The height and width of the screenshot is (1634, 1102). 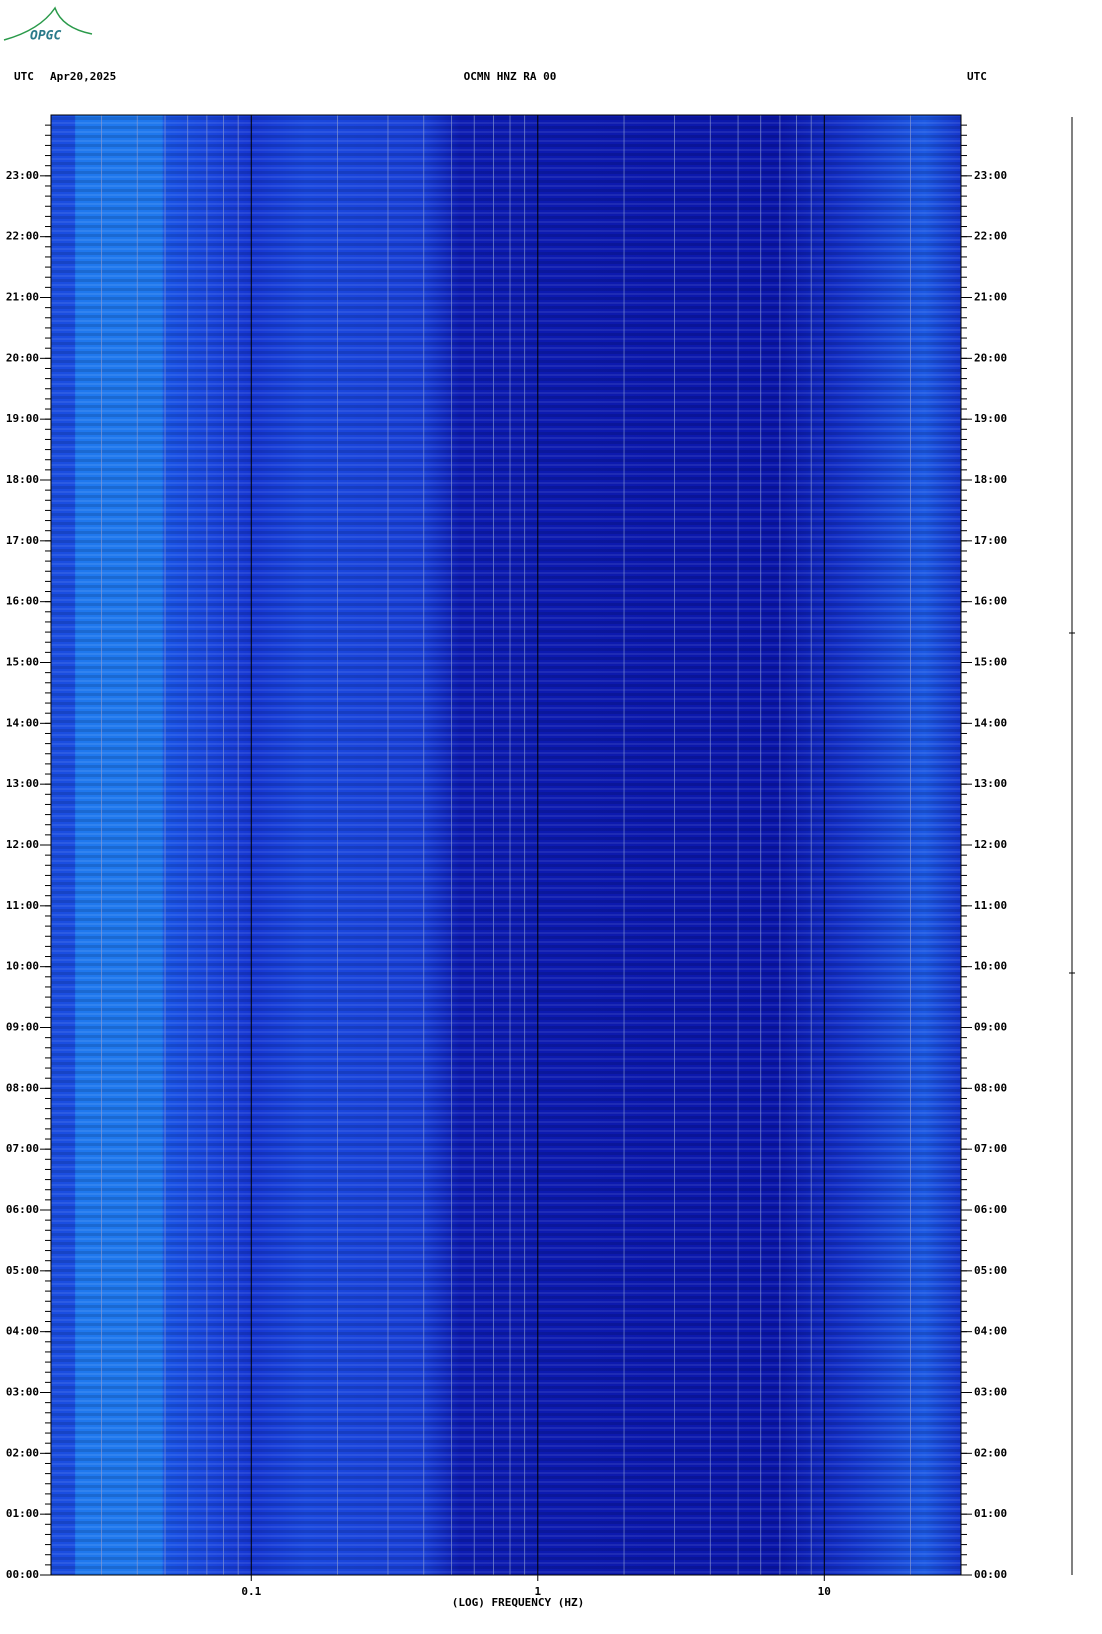 I want to click on y-tick-label-right: 02:00, so click(x=990, y=1452).